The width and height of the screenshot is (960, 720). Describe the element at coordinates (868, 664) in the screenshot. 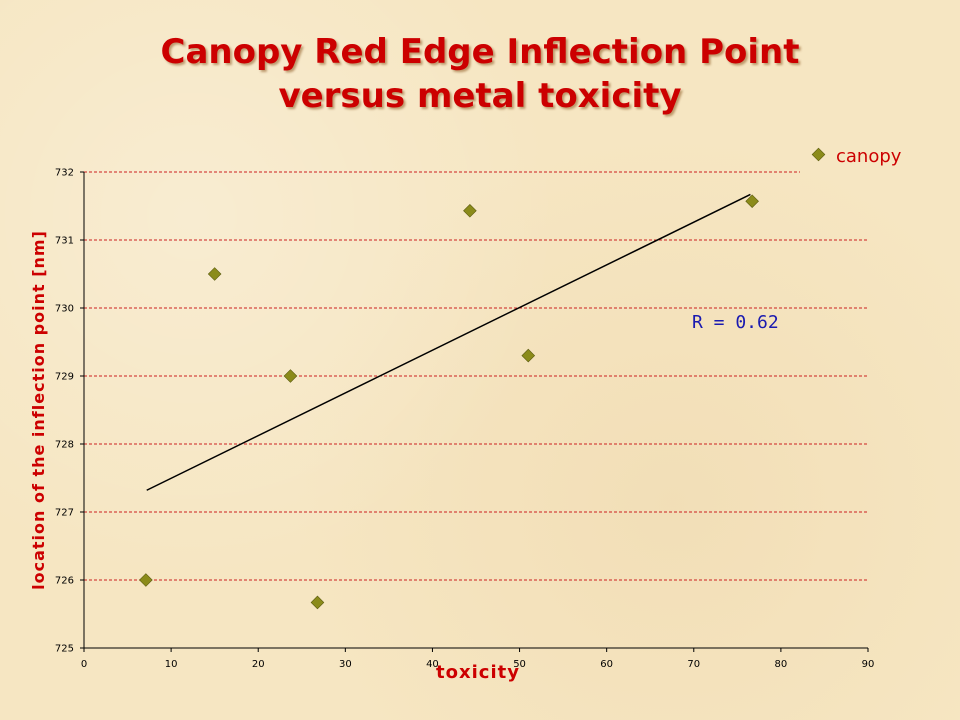

I see `x-tick-label: 90` at that location.